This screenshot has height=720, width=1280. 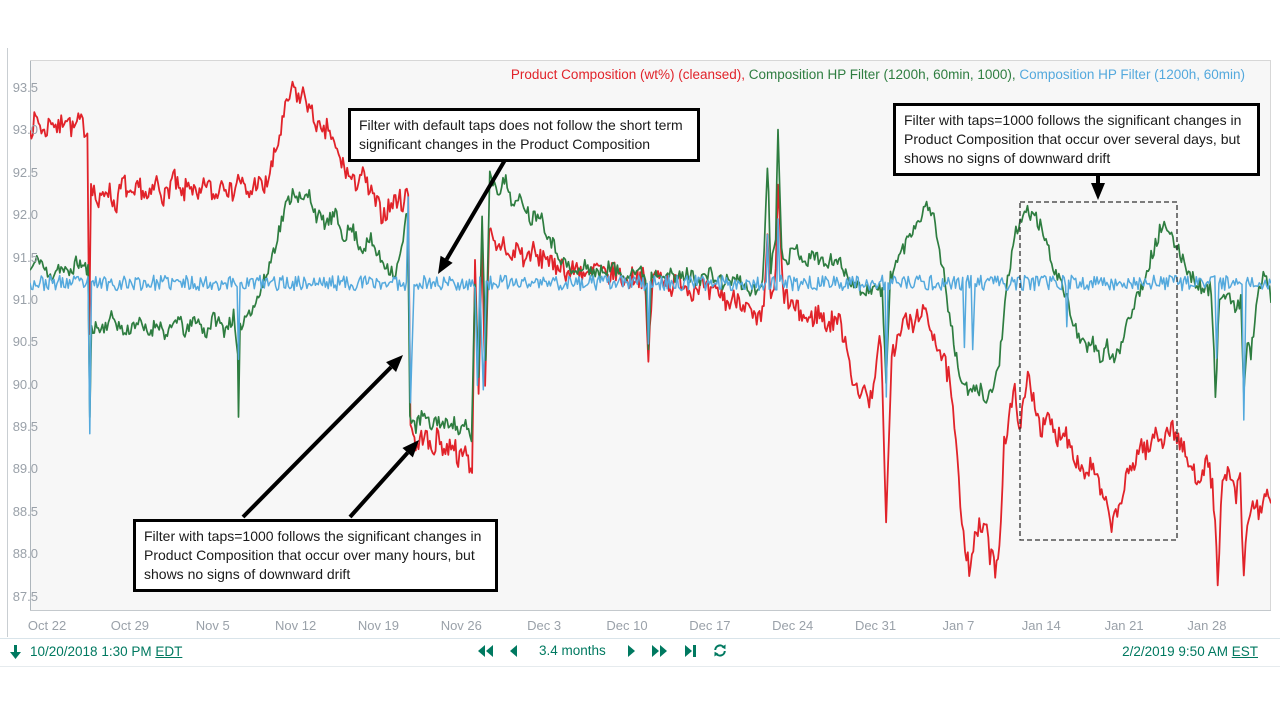 I want to click on go-to-now-button, so click(x=690, y=651).